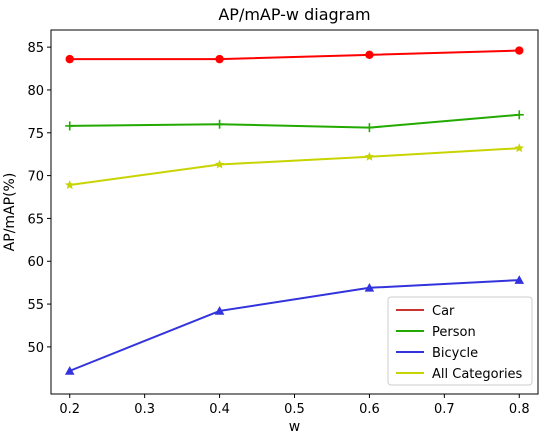 Image resolution: width=550 pixels, height=441 pixels. I want to click on y-axis-ticks: 50 55 60 65 70 75 80 85, so click(39, 198).